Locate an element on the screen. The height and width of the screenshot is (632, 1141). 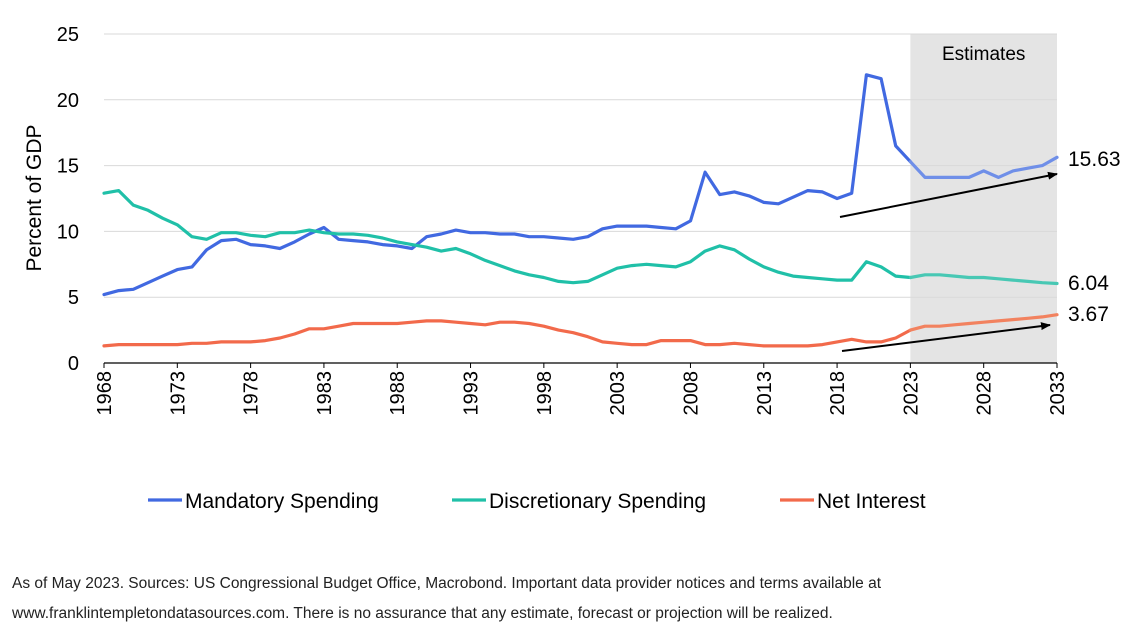
legend-label: Discretionary Spending is located at coordinates (597, 501).